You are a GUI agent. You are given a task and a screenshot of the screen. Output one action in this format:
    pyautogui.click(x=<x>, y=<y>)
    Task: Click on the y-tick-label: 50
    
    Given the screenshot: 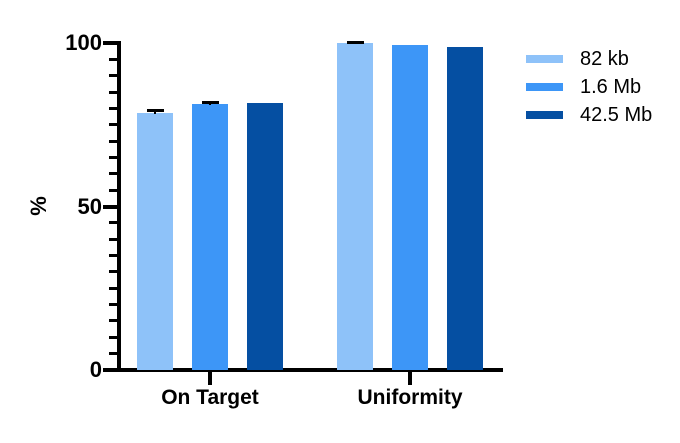 What is the action you would take?
    pyautogui.click(x=89, y=206)
    